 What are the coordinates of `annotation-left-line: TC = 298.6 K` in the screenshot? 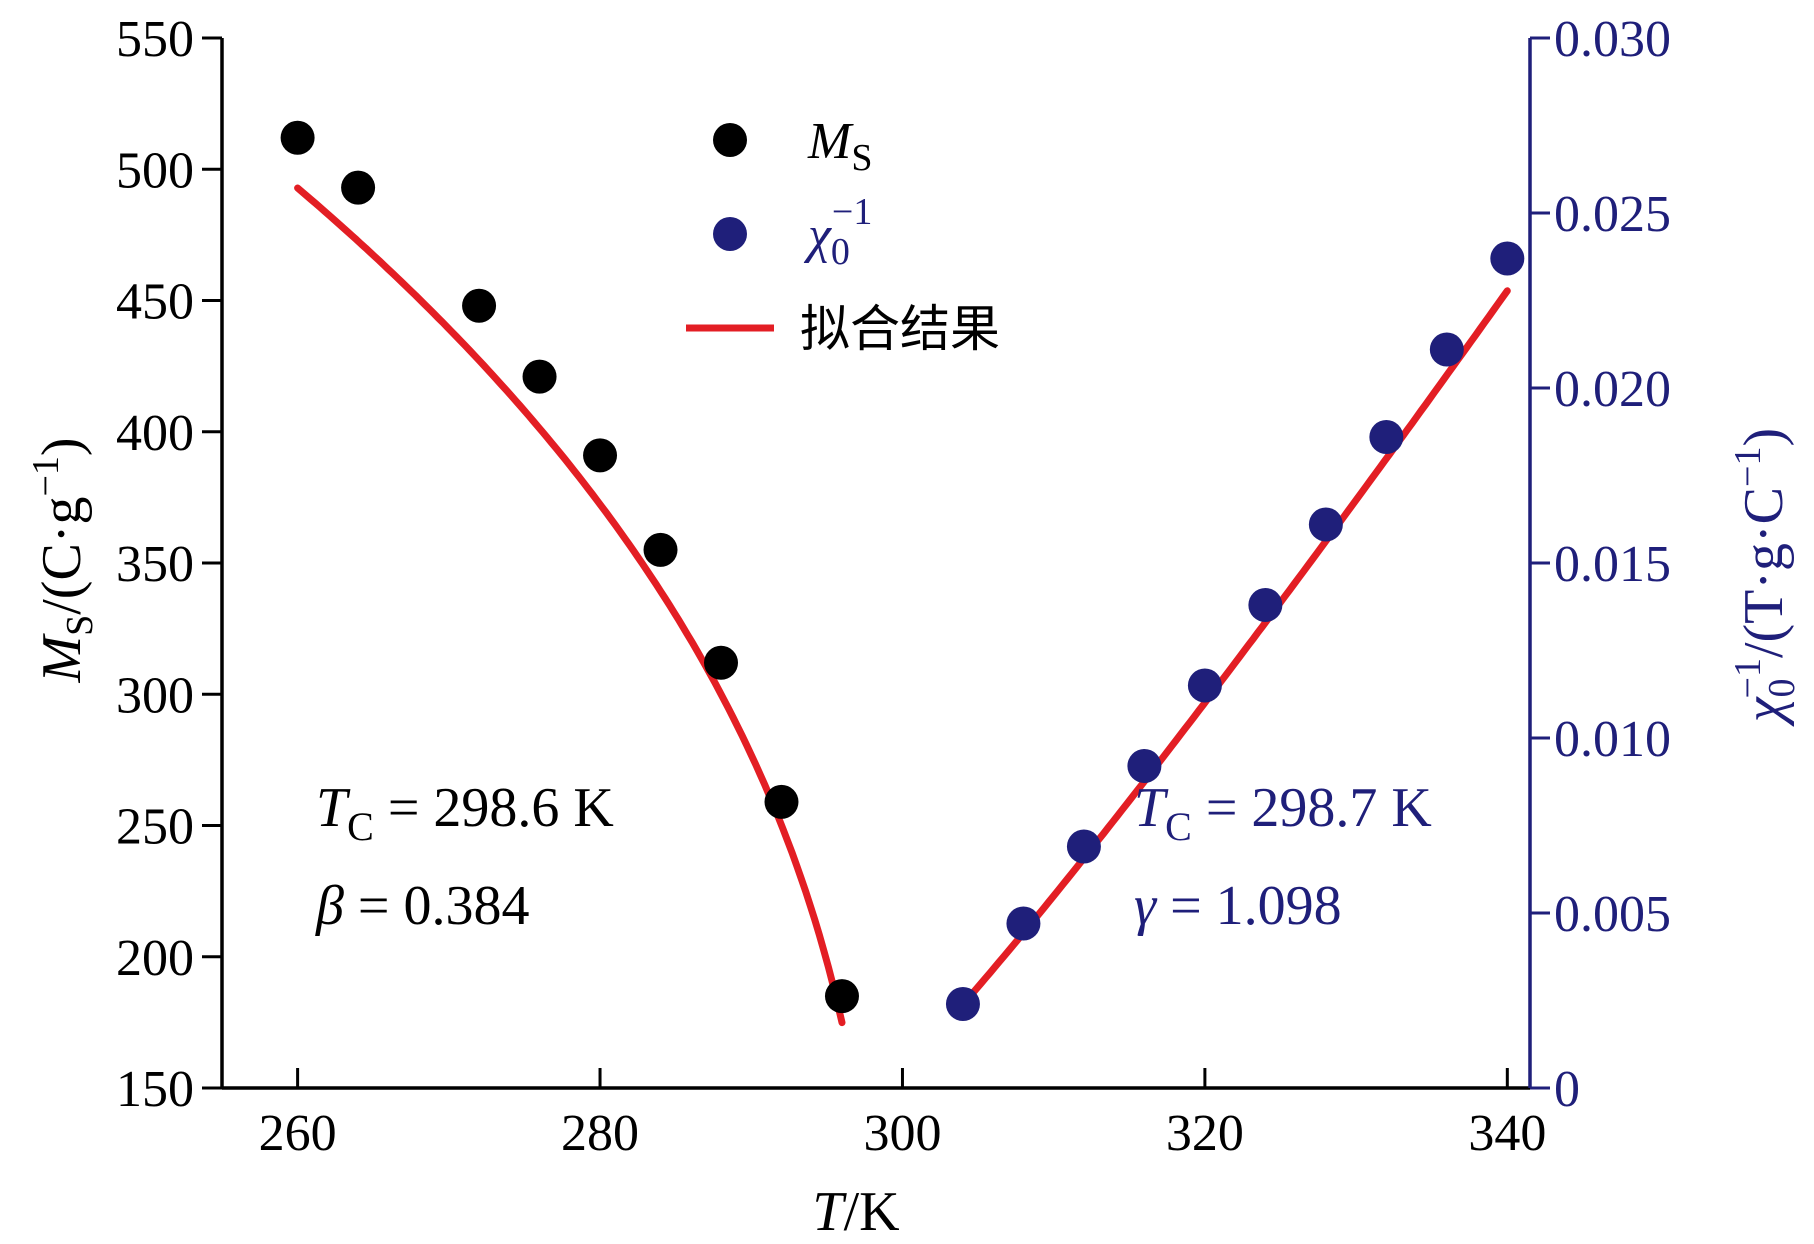 It's located at (465, 813).